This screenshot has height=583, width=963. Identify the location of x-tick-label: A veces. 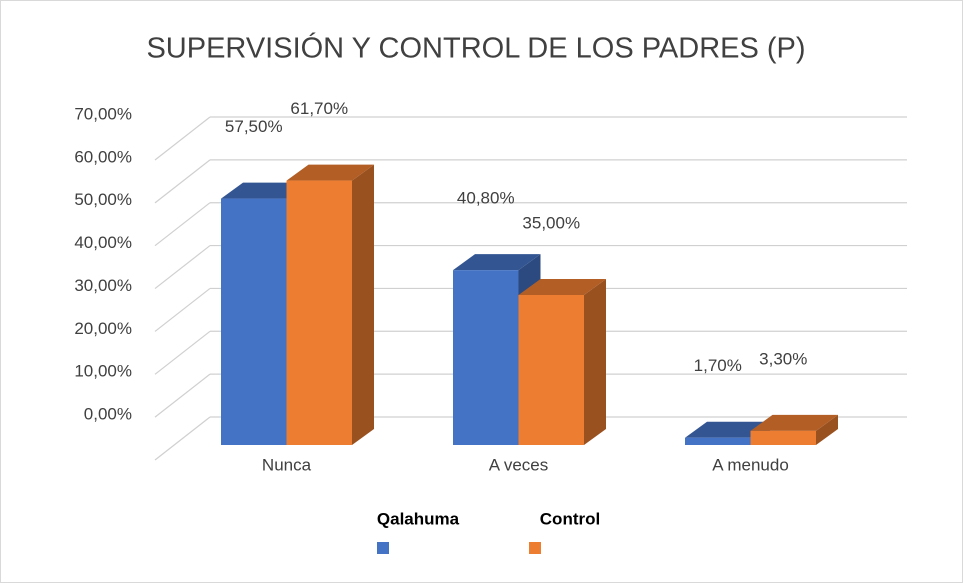
(519, 464).